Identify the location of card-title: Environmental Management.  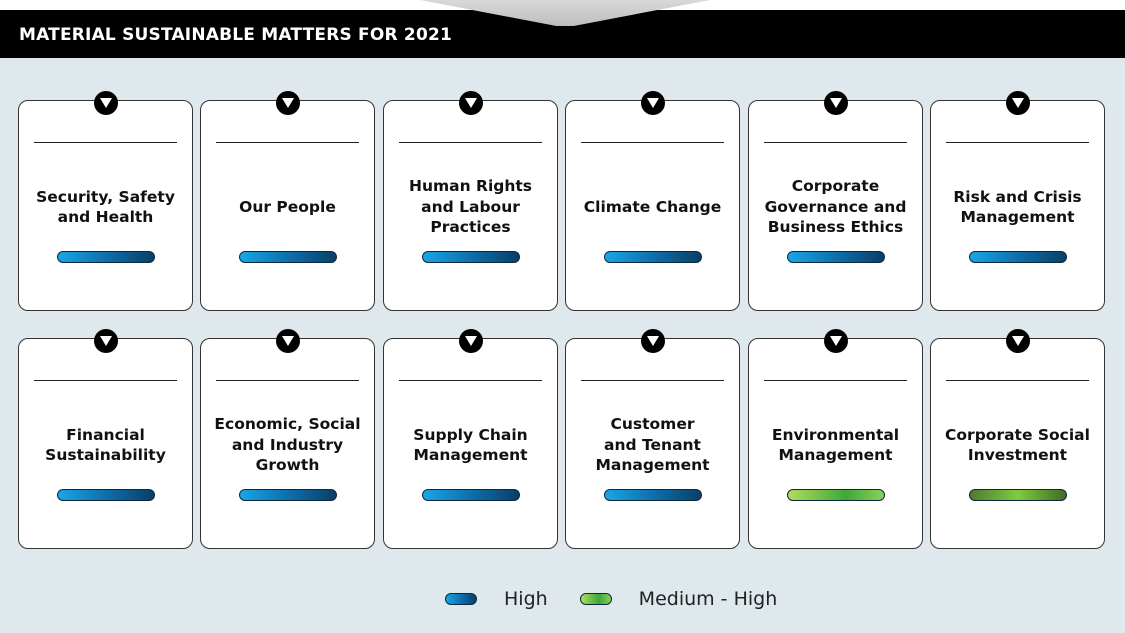
(835, 445).